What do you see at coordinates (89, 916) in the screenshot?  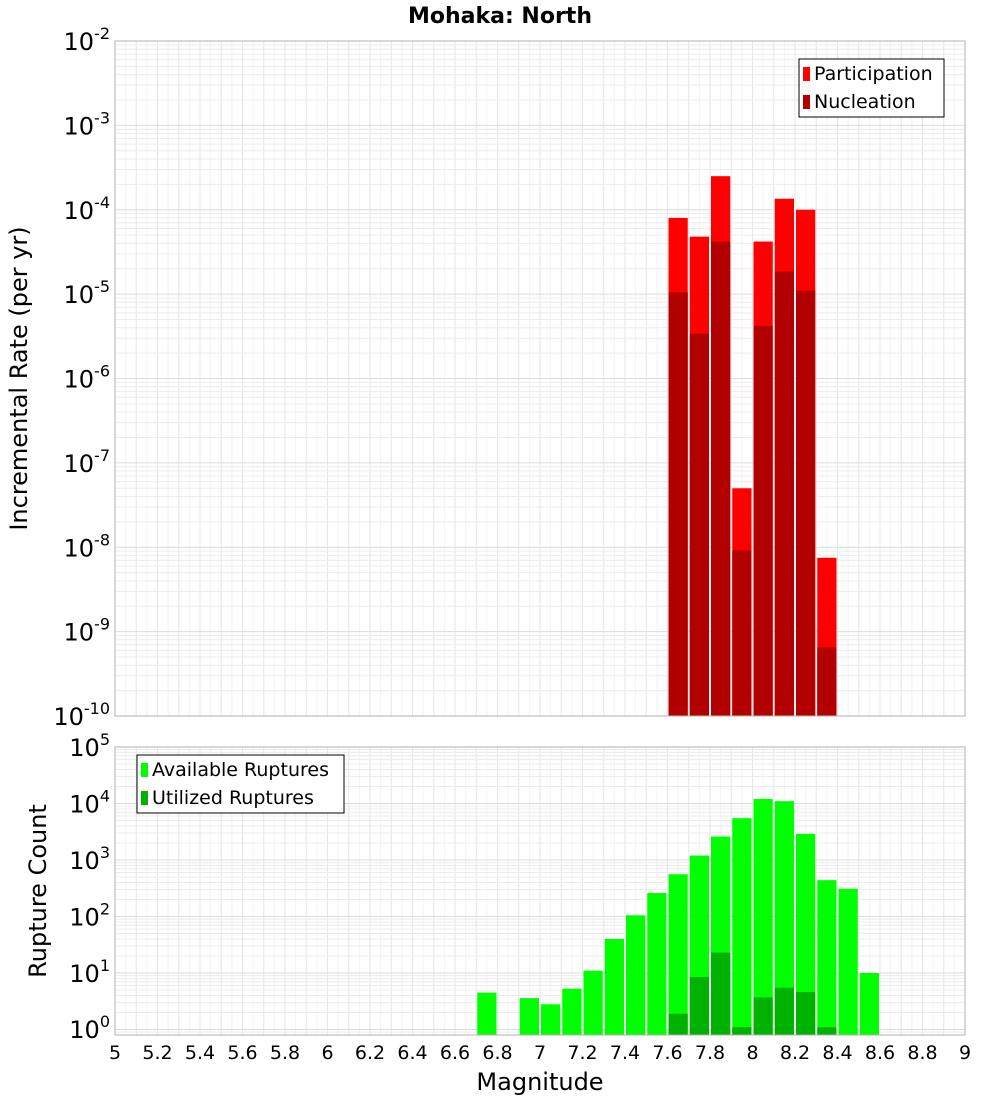 I see `y-tick-label: 10²` at bounding box center [89, 916].